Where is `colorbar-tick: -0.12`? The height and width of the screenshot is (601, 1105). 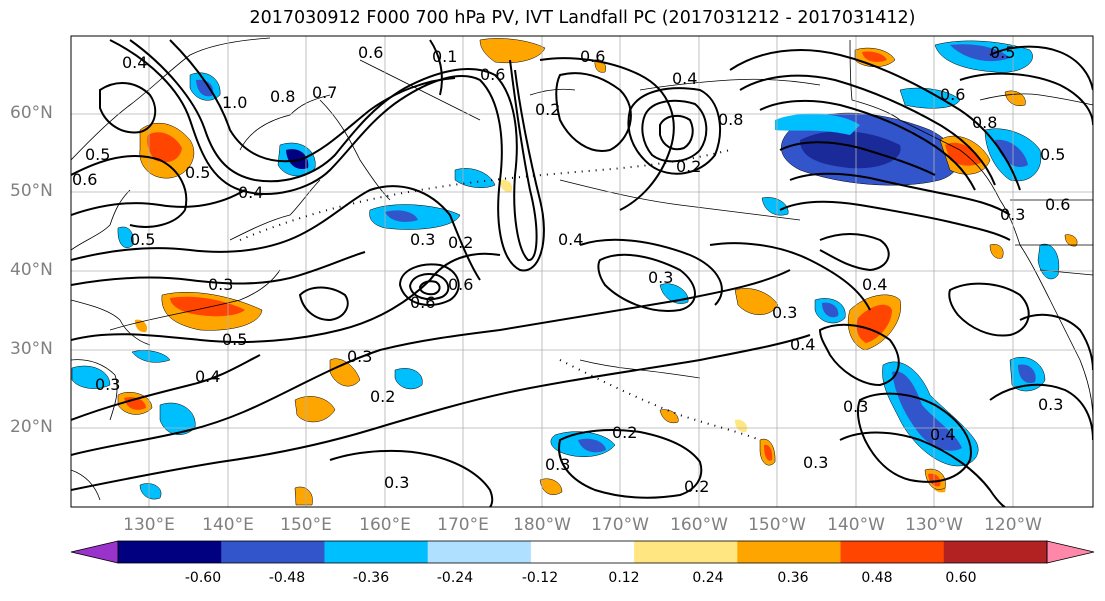 colorbar-tick: -0.12 is located at coordinates (540, 578).